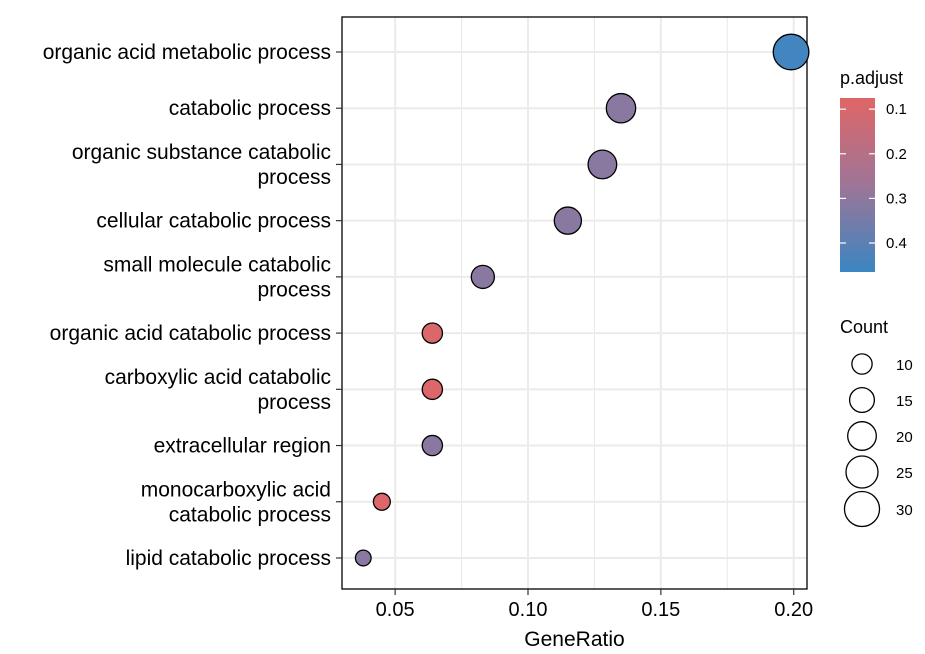 The image size is (925, 654). I want to click on color-legend-bar, so click(857, 185).